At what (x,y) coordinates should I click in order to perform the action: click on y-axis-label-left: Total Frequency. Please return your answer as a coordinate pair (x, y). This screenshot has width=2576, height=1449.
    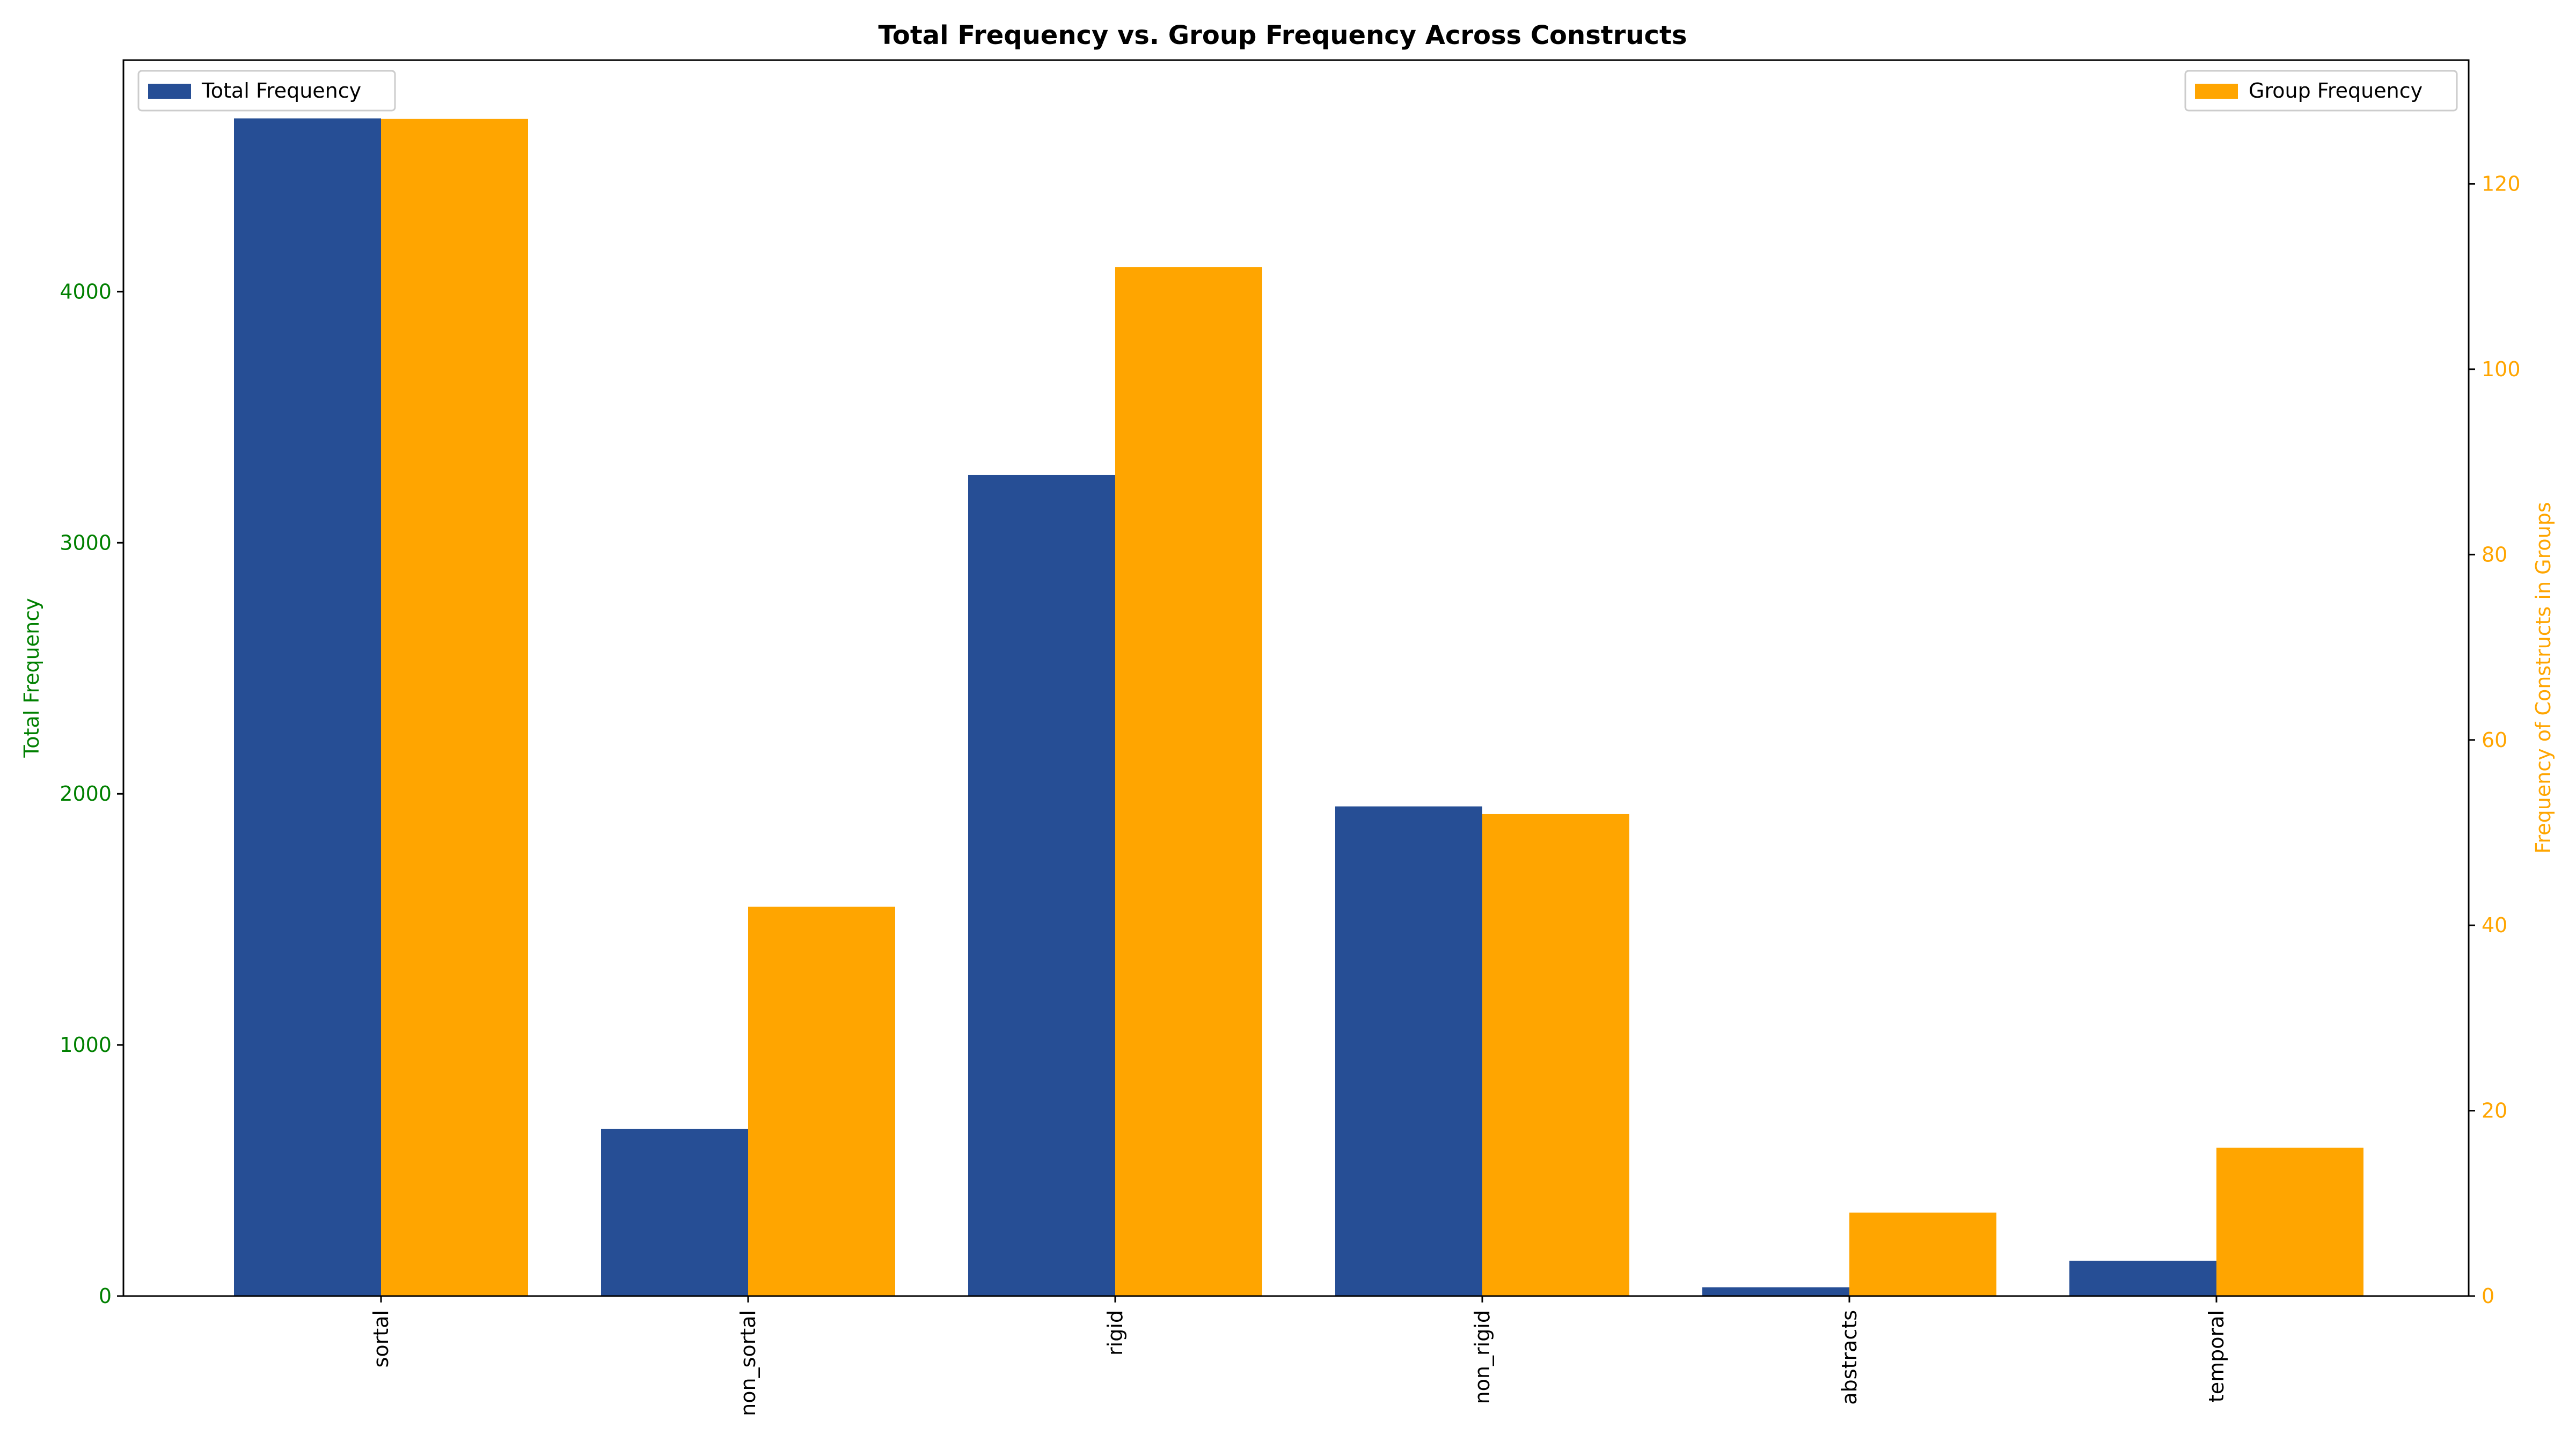
    Looking at the image, I should click on (31, 678).